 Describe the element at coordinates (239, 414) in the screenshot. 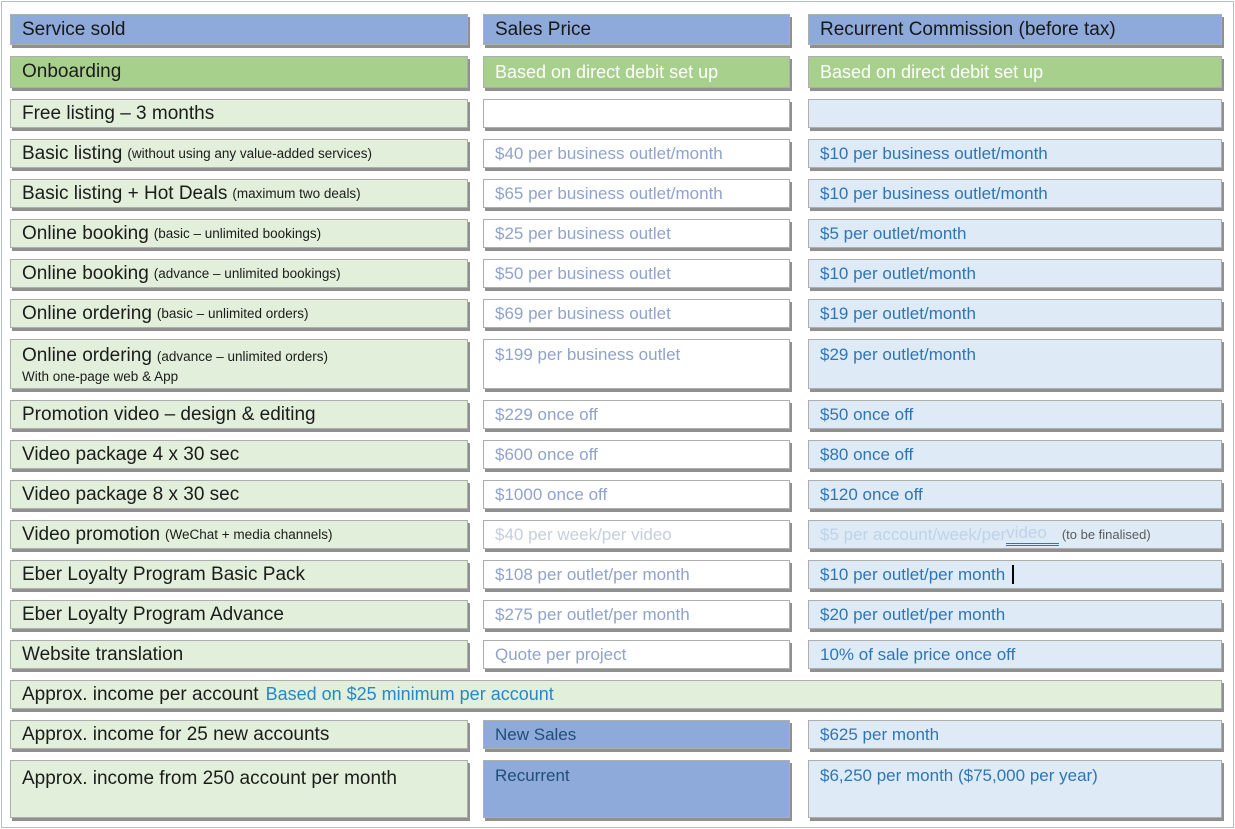

I see `service-cell: Promotion video – design & editing` at that location.